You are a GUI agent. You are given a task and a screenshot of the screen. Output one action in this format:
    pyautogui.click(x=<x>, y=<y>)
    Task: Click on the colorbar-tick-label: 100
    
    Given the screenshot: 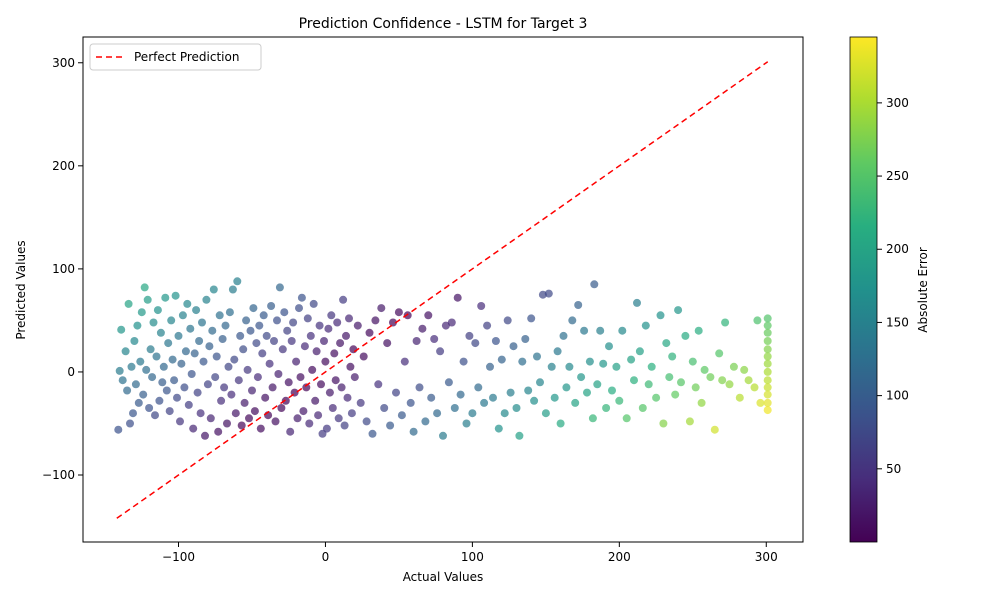 What is the action you would take?
    pyautogui.click(x=897, y=396)
    